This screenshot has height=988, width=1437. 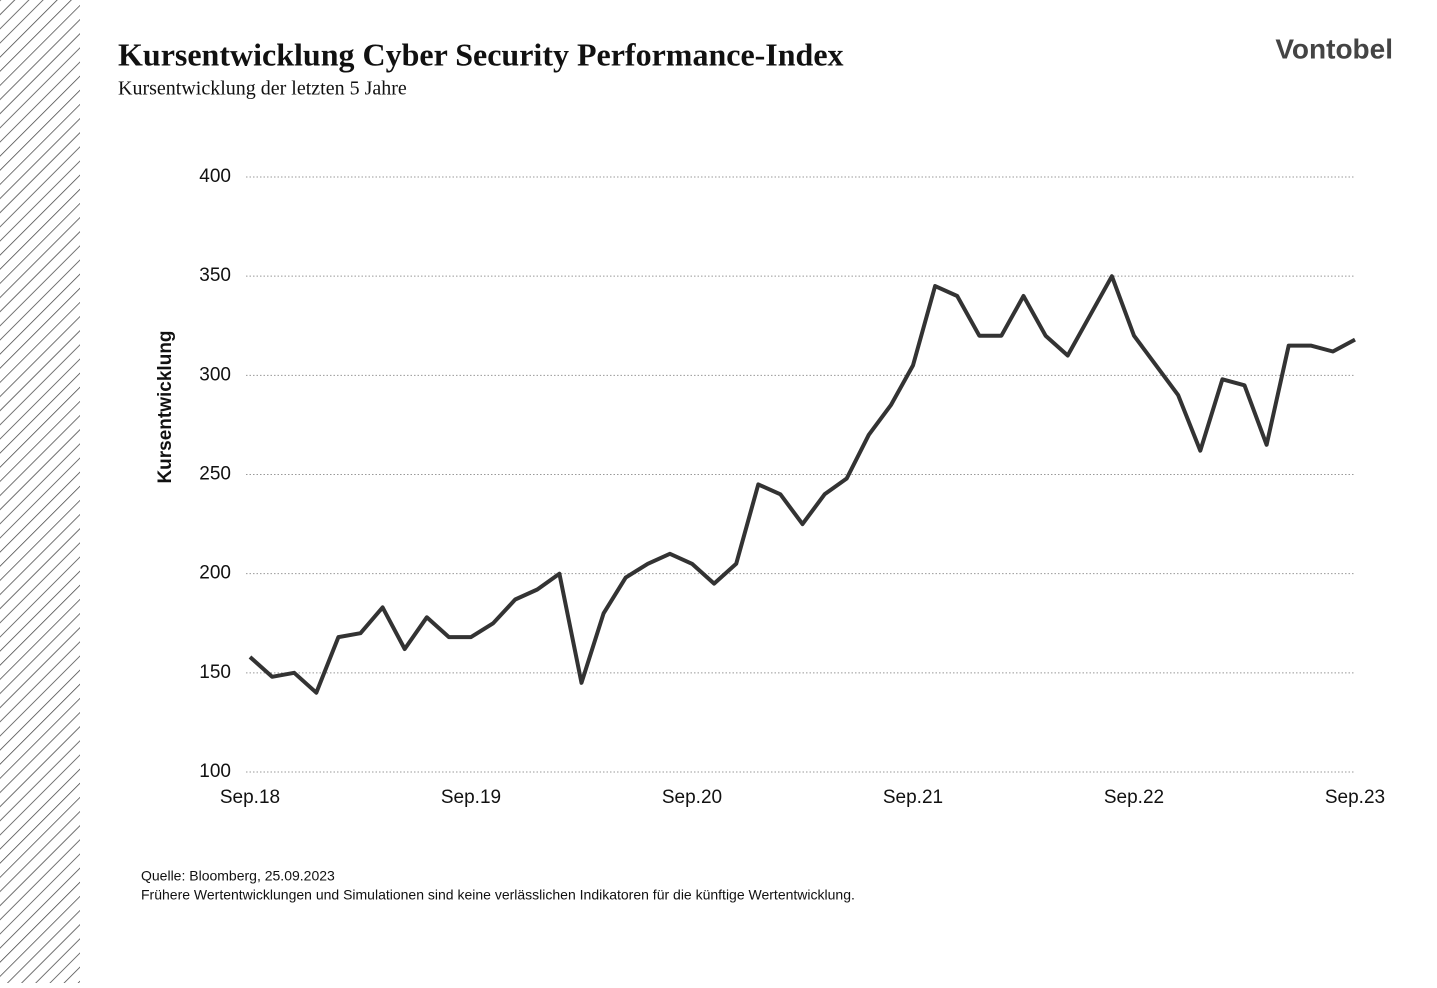 I want to click on y-tick-label: 100, so click(x=215, y=771).